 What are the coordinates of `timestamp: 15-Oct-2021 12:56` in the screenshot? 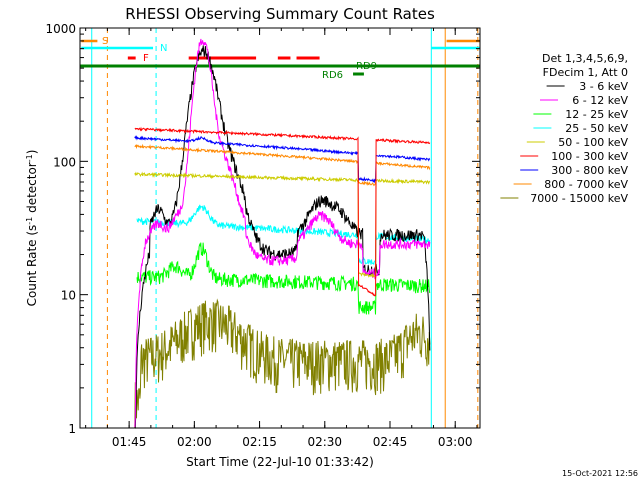 It's located at (600, 473).